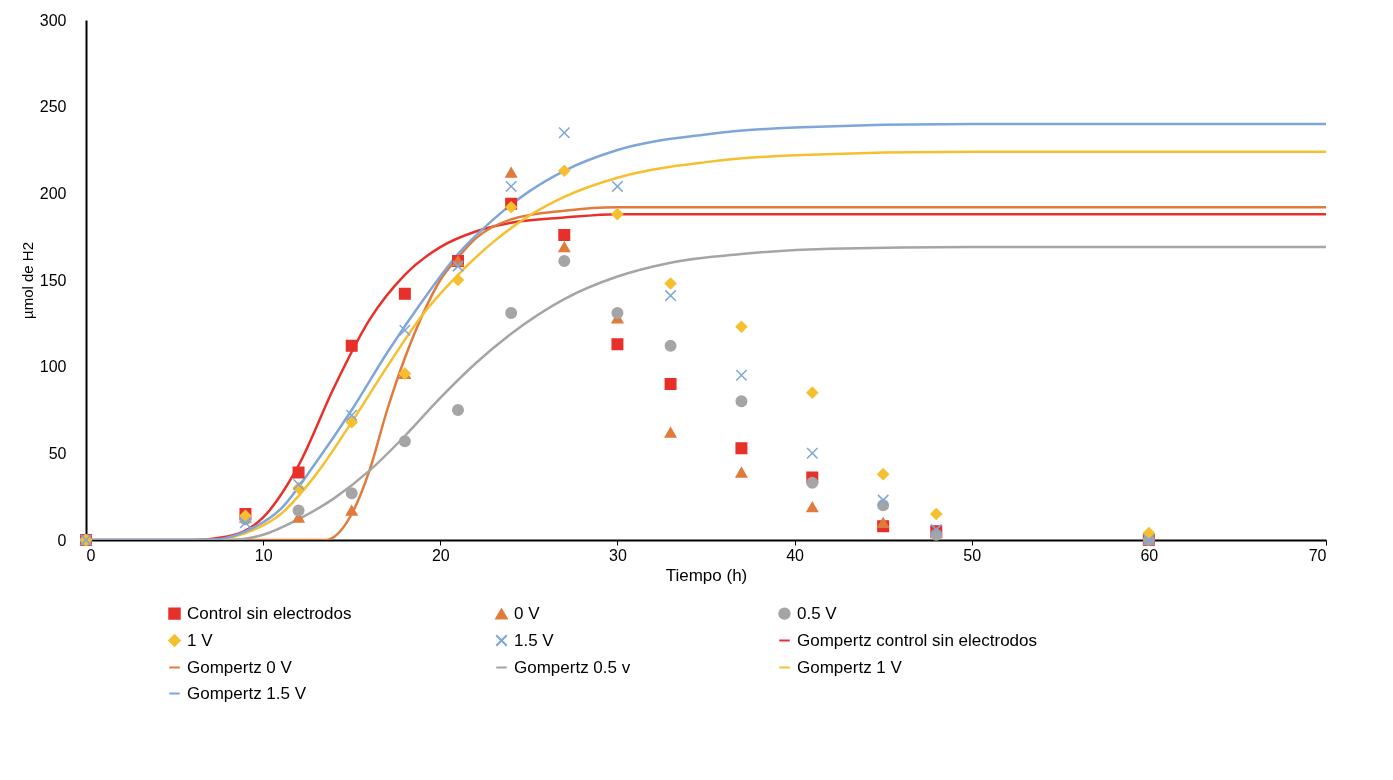 The height and width of the screenshot is (780, 1393). What do you see at coordinates (247, 693) in the screenshot?
I see `legend-label: Gompertz 1.5 V` at bounding box center [247, 693].